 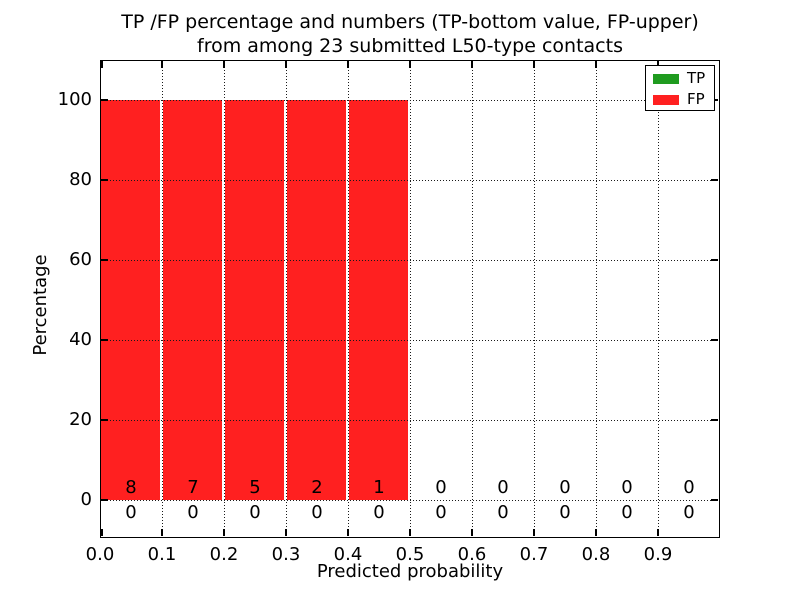 I want to click on y-axis-label: Percentage, so click(x=40, y=305).